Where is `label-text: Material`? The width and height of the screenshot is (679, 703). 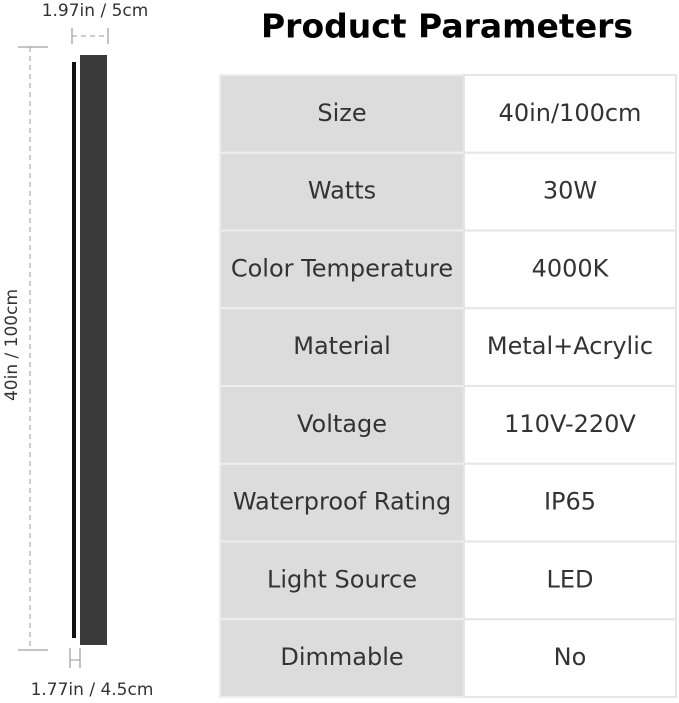
label-text: Material is located at coordinates (342, 346).